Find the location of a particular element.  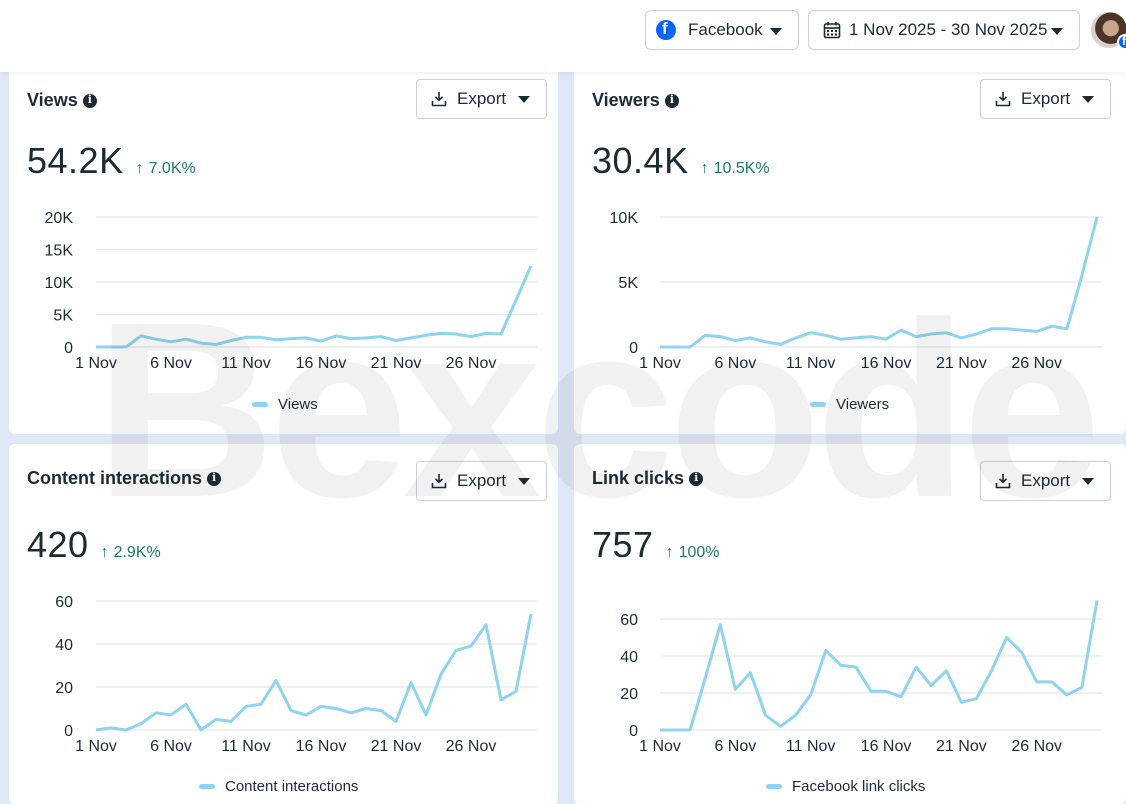

metric-change: ↑ 10.5K% is located at coordinates (735, 169).